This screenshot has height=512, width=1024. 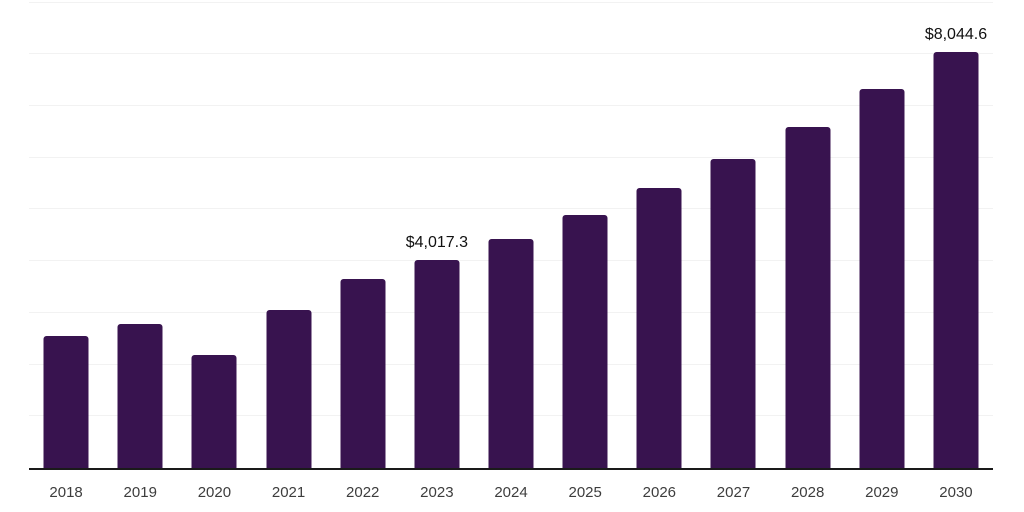 I want to click on x-tick-label: 2020, so click(x=214, y=492).